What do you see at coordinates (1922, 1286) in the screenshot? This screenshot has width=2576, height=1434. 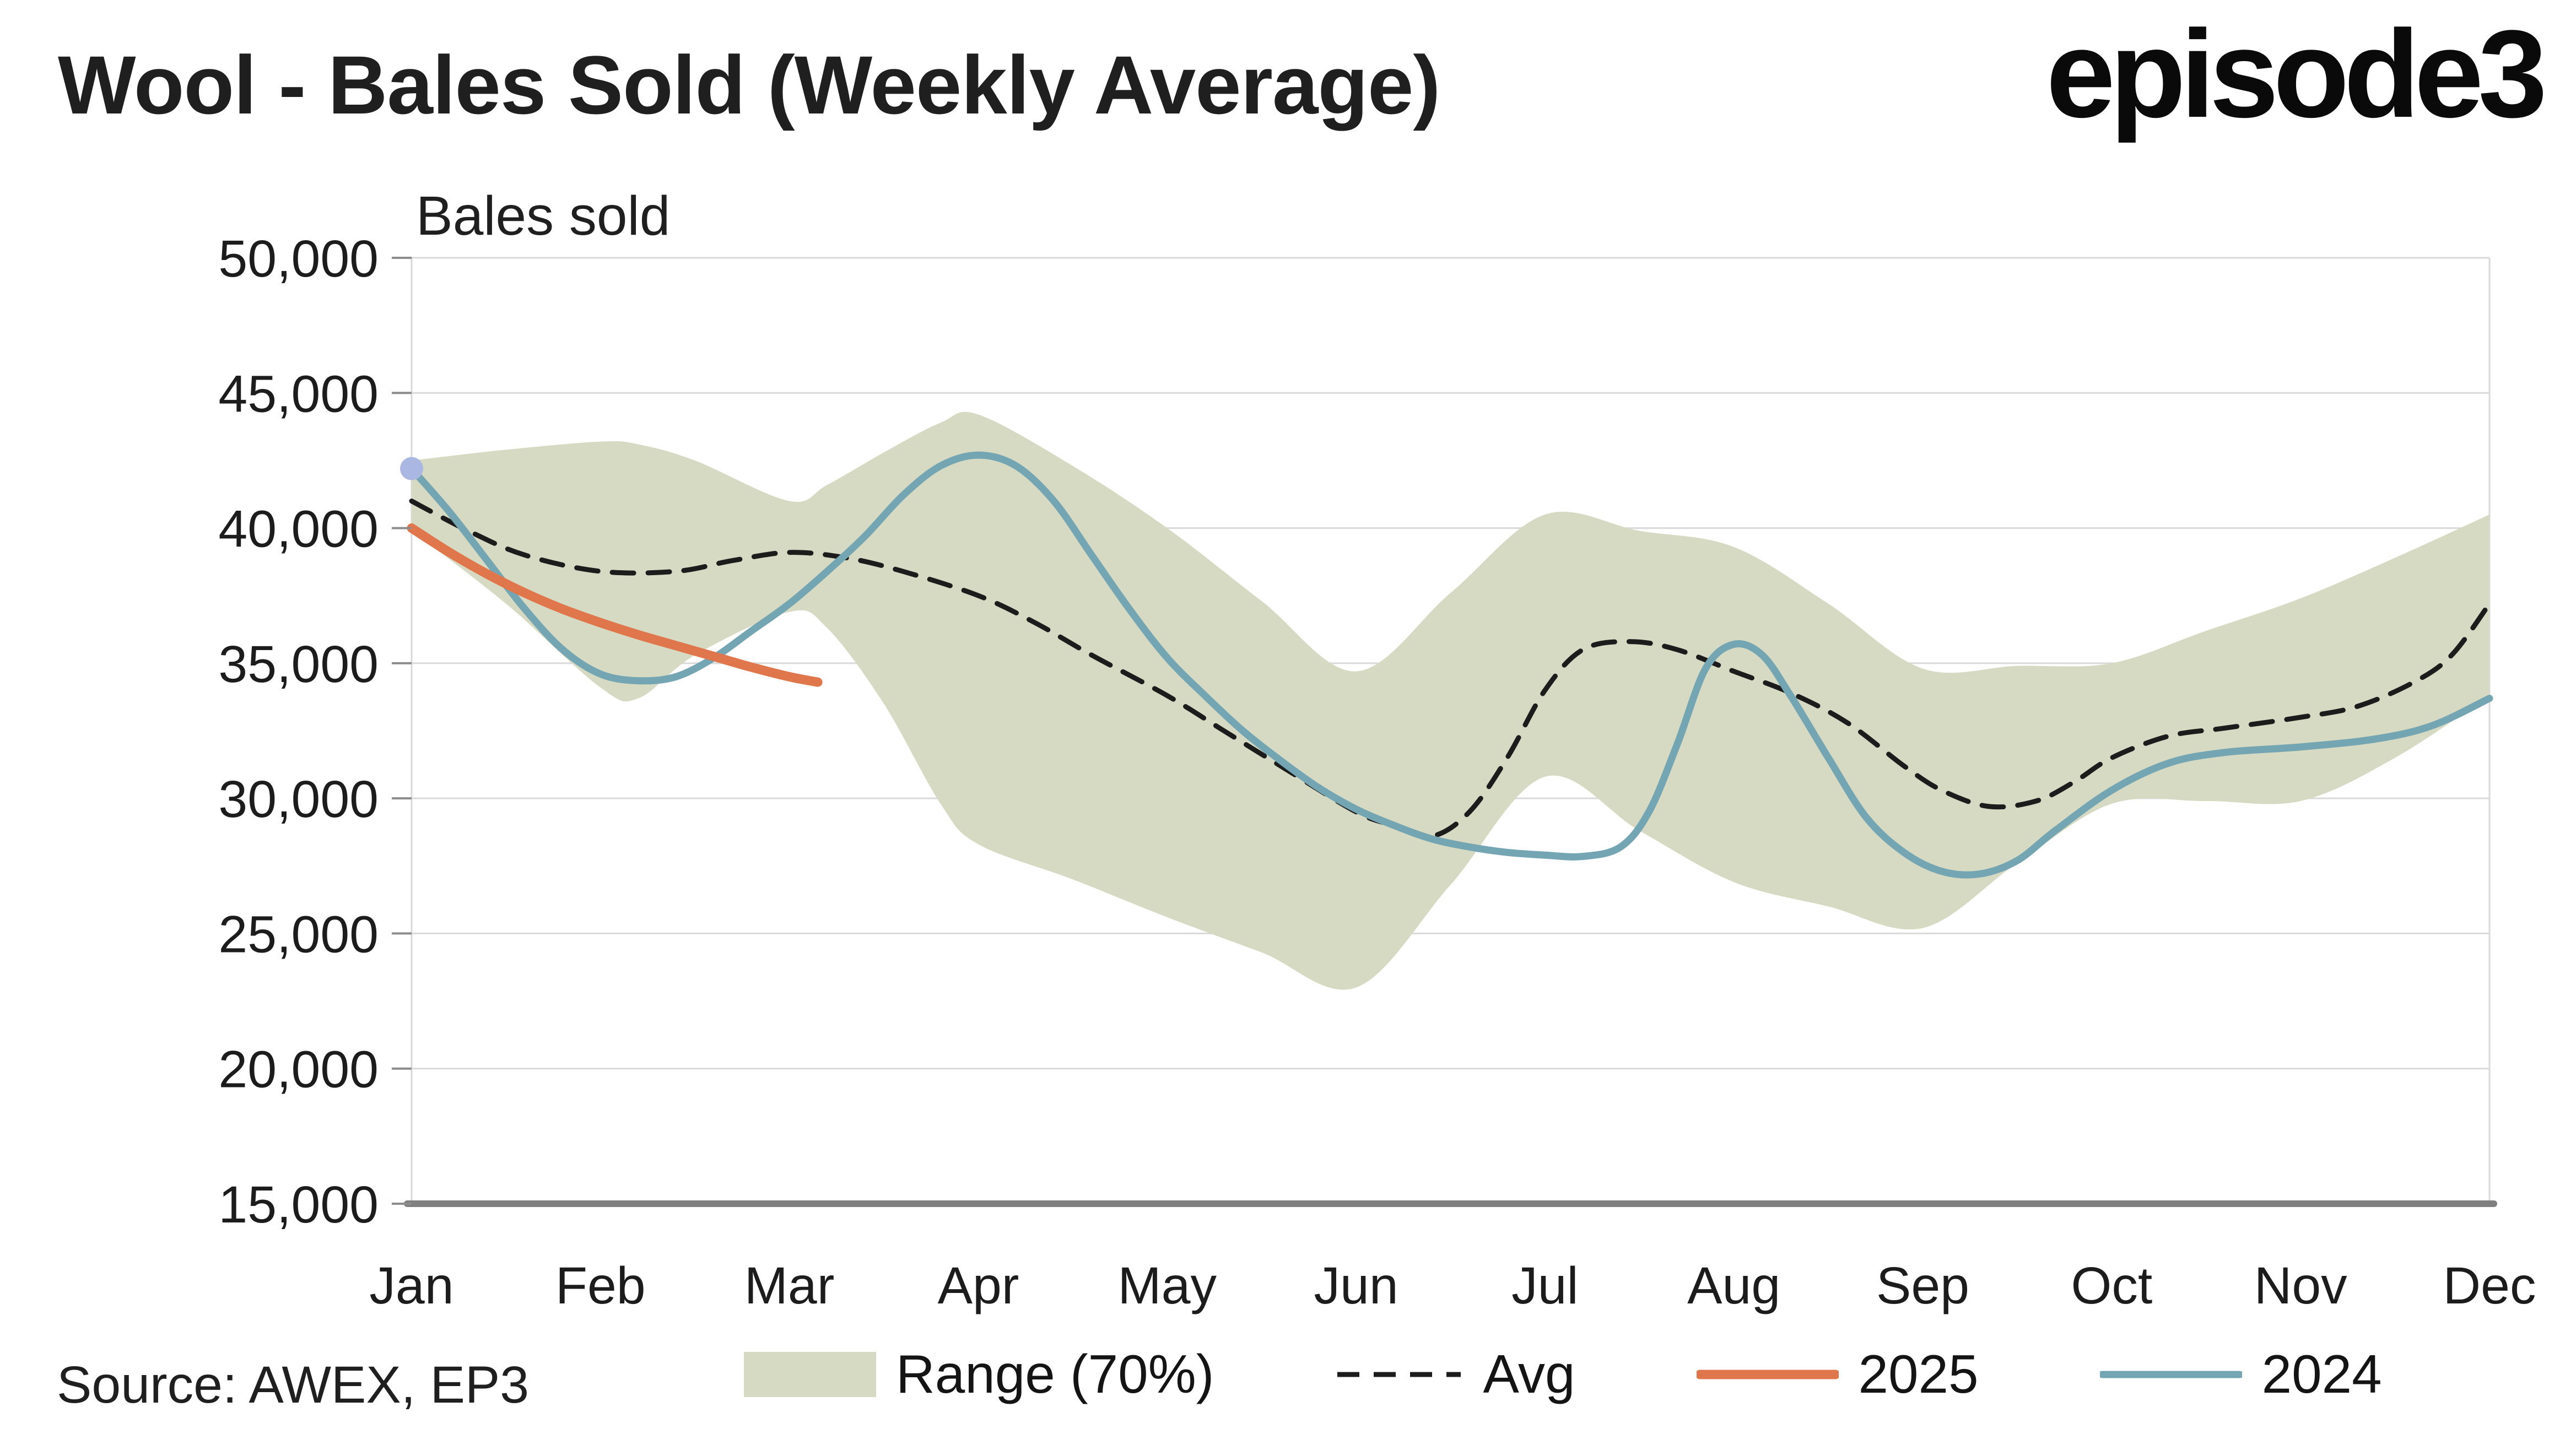 I see `x-tick-label: Sep` at bounding box center [1922, 1286].